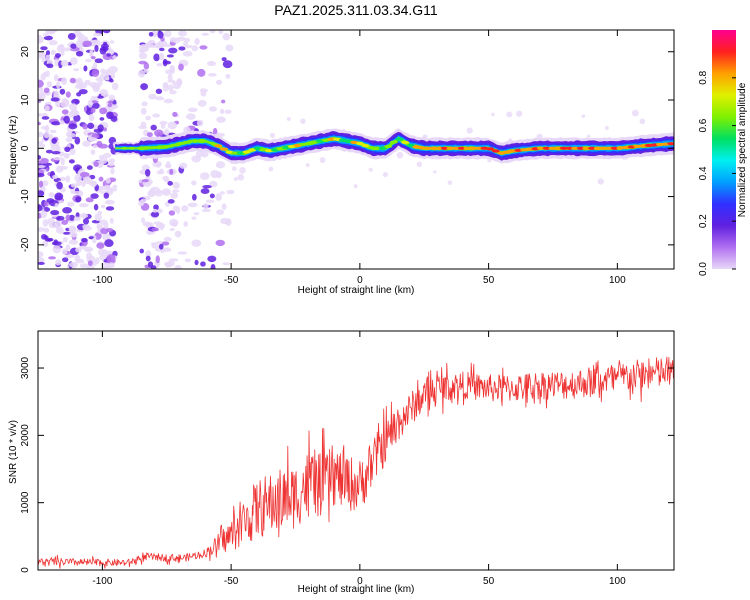 The height and width of the screenshot is (600, 750). I want to click on snr-x-label: Height of straight line (km), so click(356, 589).